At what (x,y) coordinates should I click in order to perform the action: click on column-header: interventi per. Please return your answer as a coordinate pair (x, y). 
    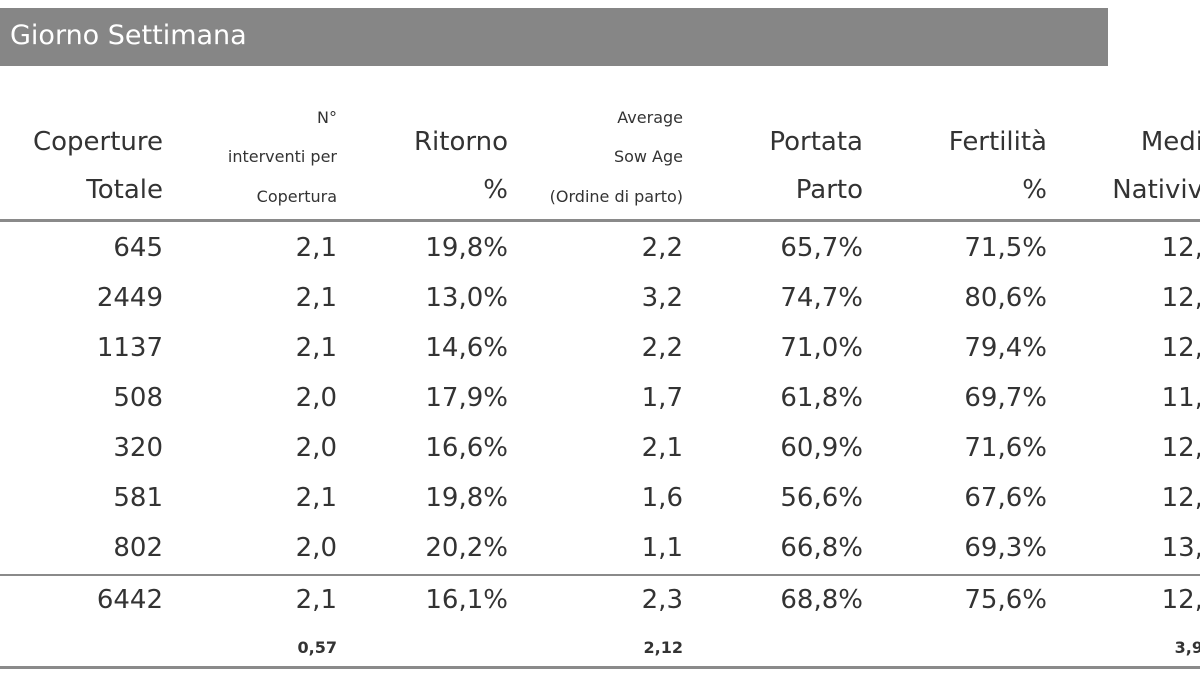
    Looking at the image, I should click on (282, 156).